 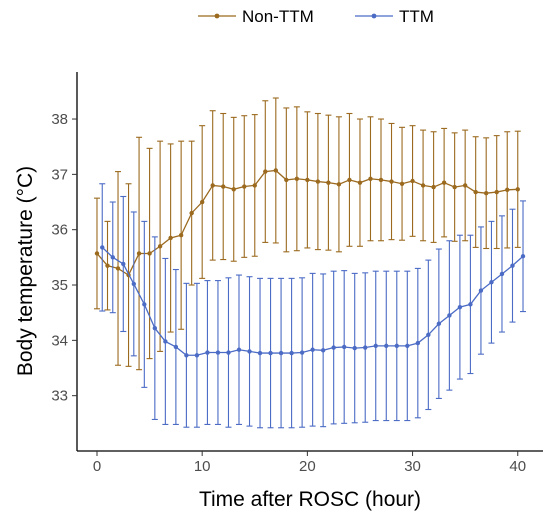 I want to click on legend: Non-TTM TTM, so click(x=316, y=16).